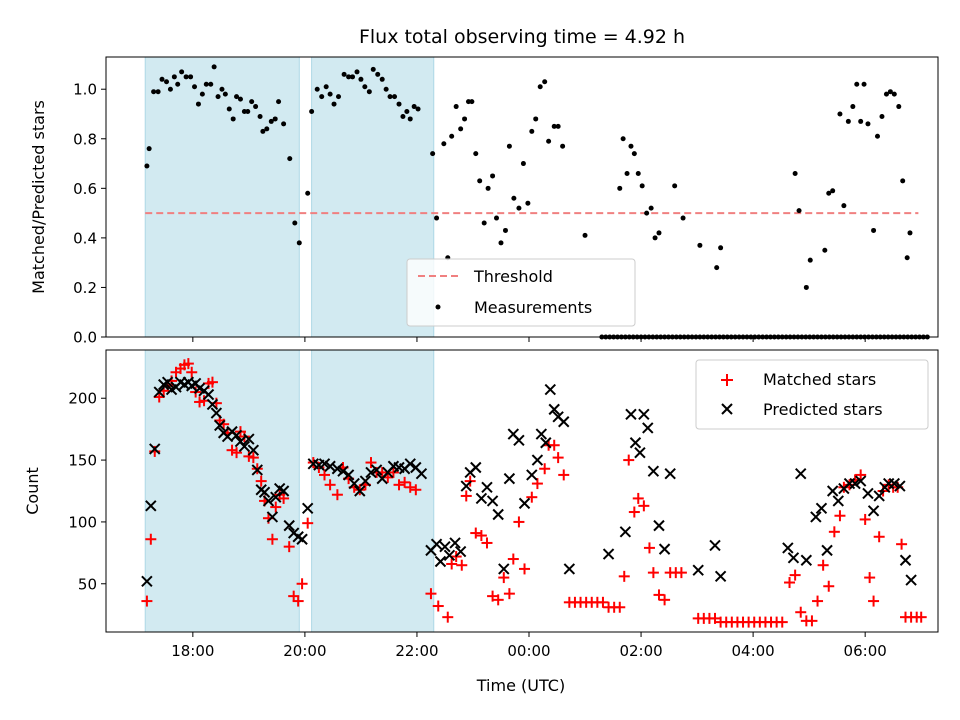 This screenshot has width=960, height=720. Describe the element at coordinates (89, 214) in the screenshot. I see `top-y-ticks: 0.0 0.2 0.4 0.6 0.8 1.0` at that location.